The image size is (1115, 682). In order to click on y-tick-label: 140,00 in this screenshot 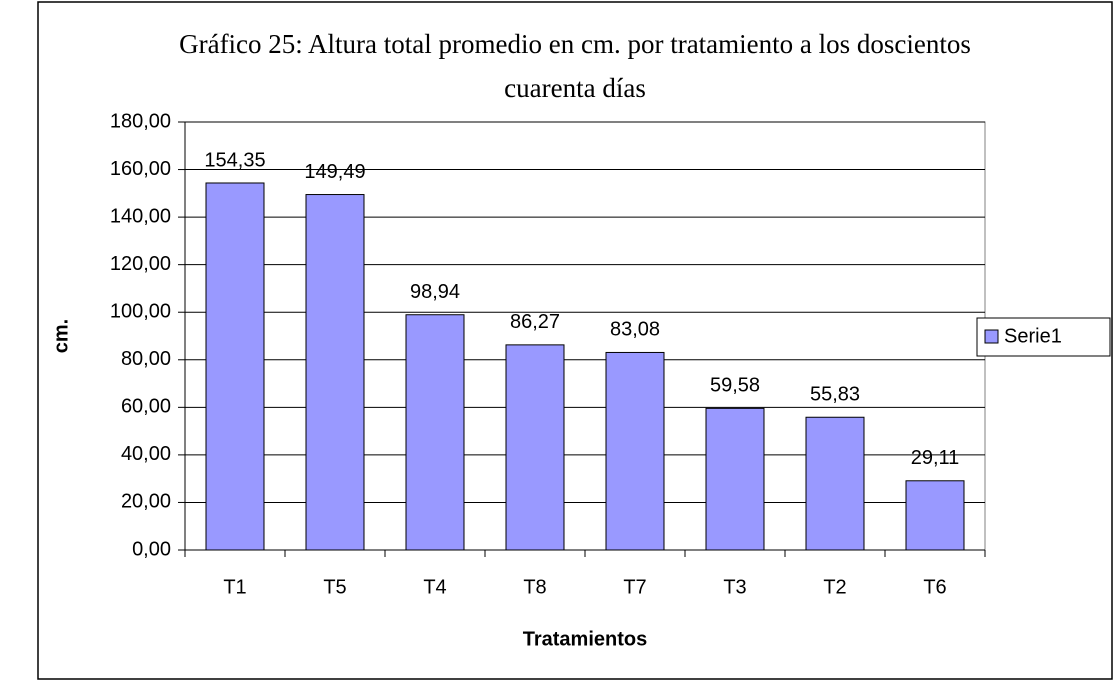, I will do `click(140, 216)`.